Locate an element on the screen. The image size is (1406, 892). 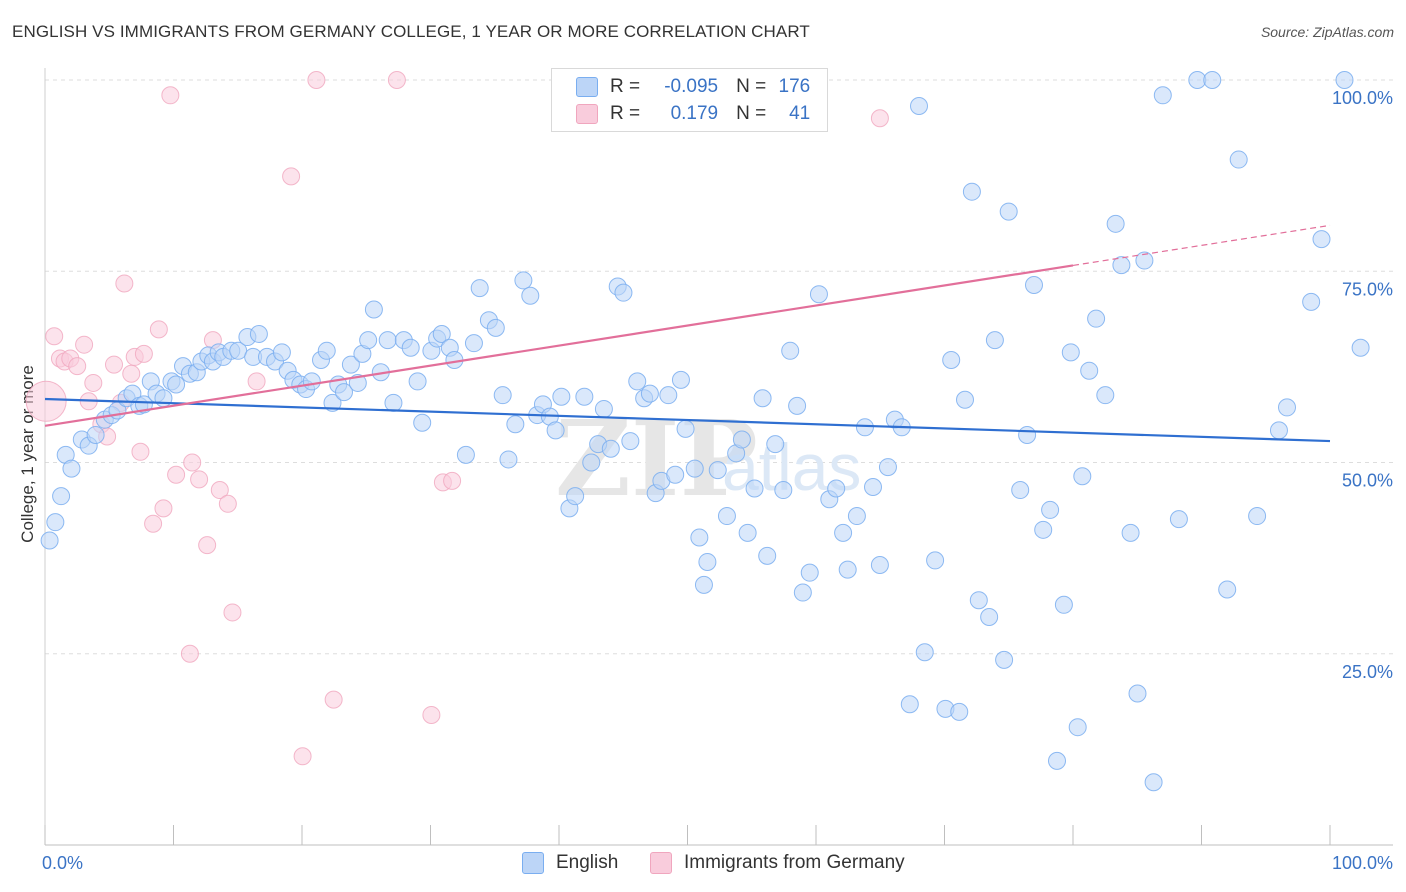
y-tick-label-25: 25.0% is located at coordinates (1367, 672).